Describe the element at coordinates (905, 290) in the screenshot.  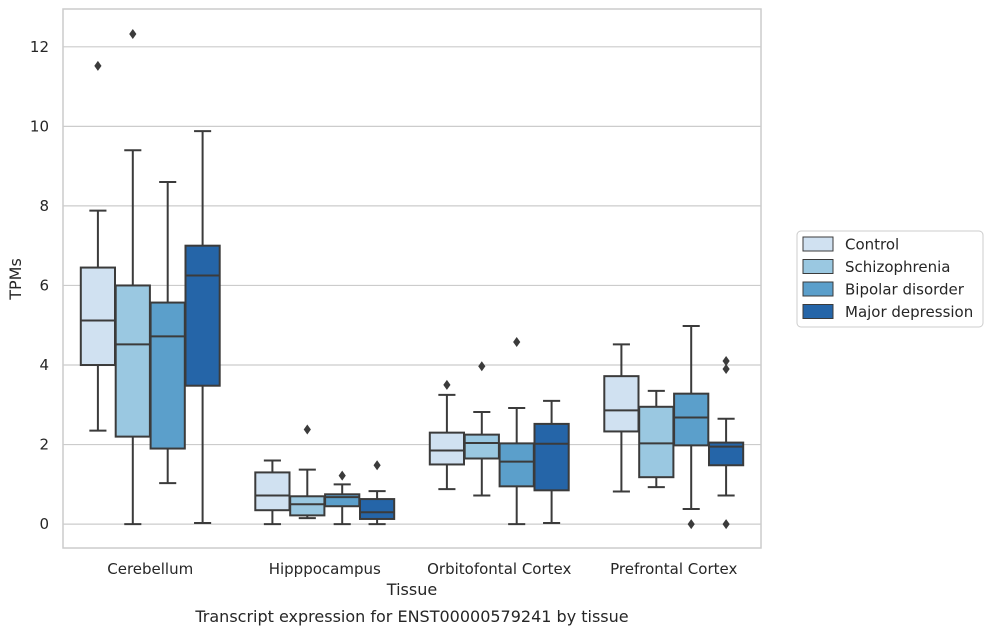
I see `legend-label: Bipolar disorder` at that location.